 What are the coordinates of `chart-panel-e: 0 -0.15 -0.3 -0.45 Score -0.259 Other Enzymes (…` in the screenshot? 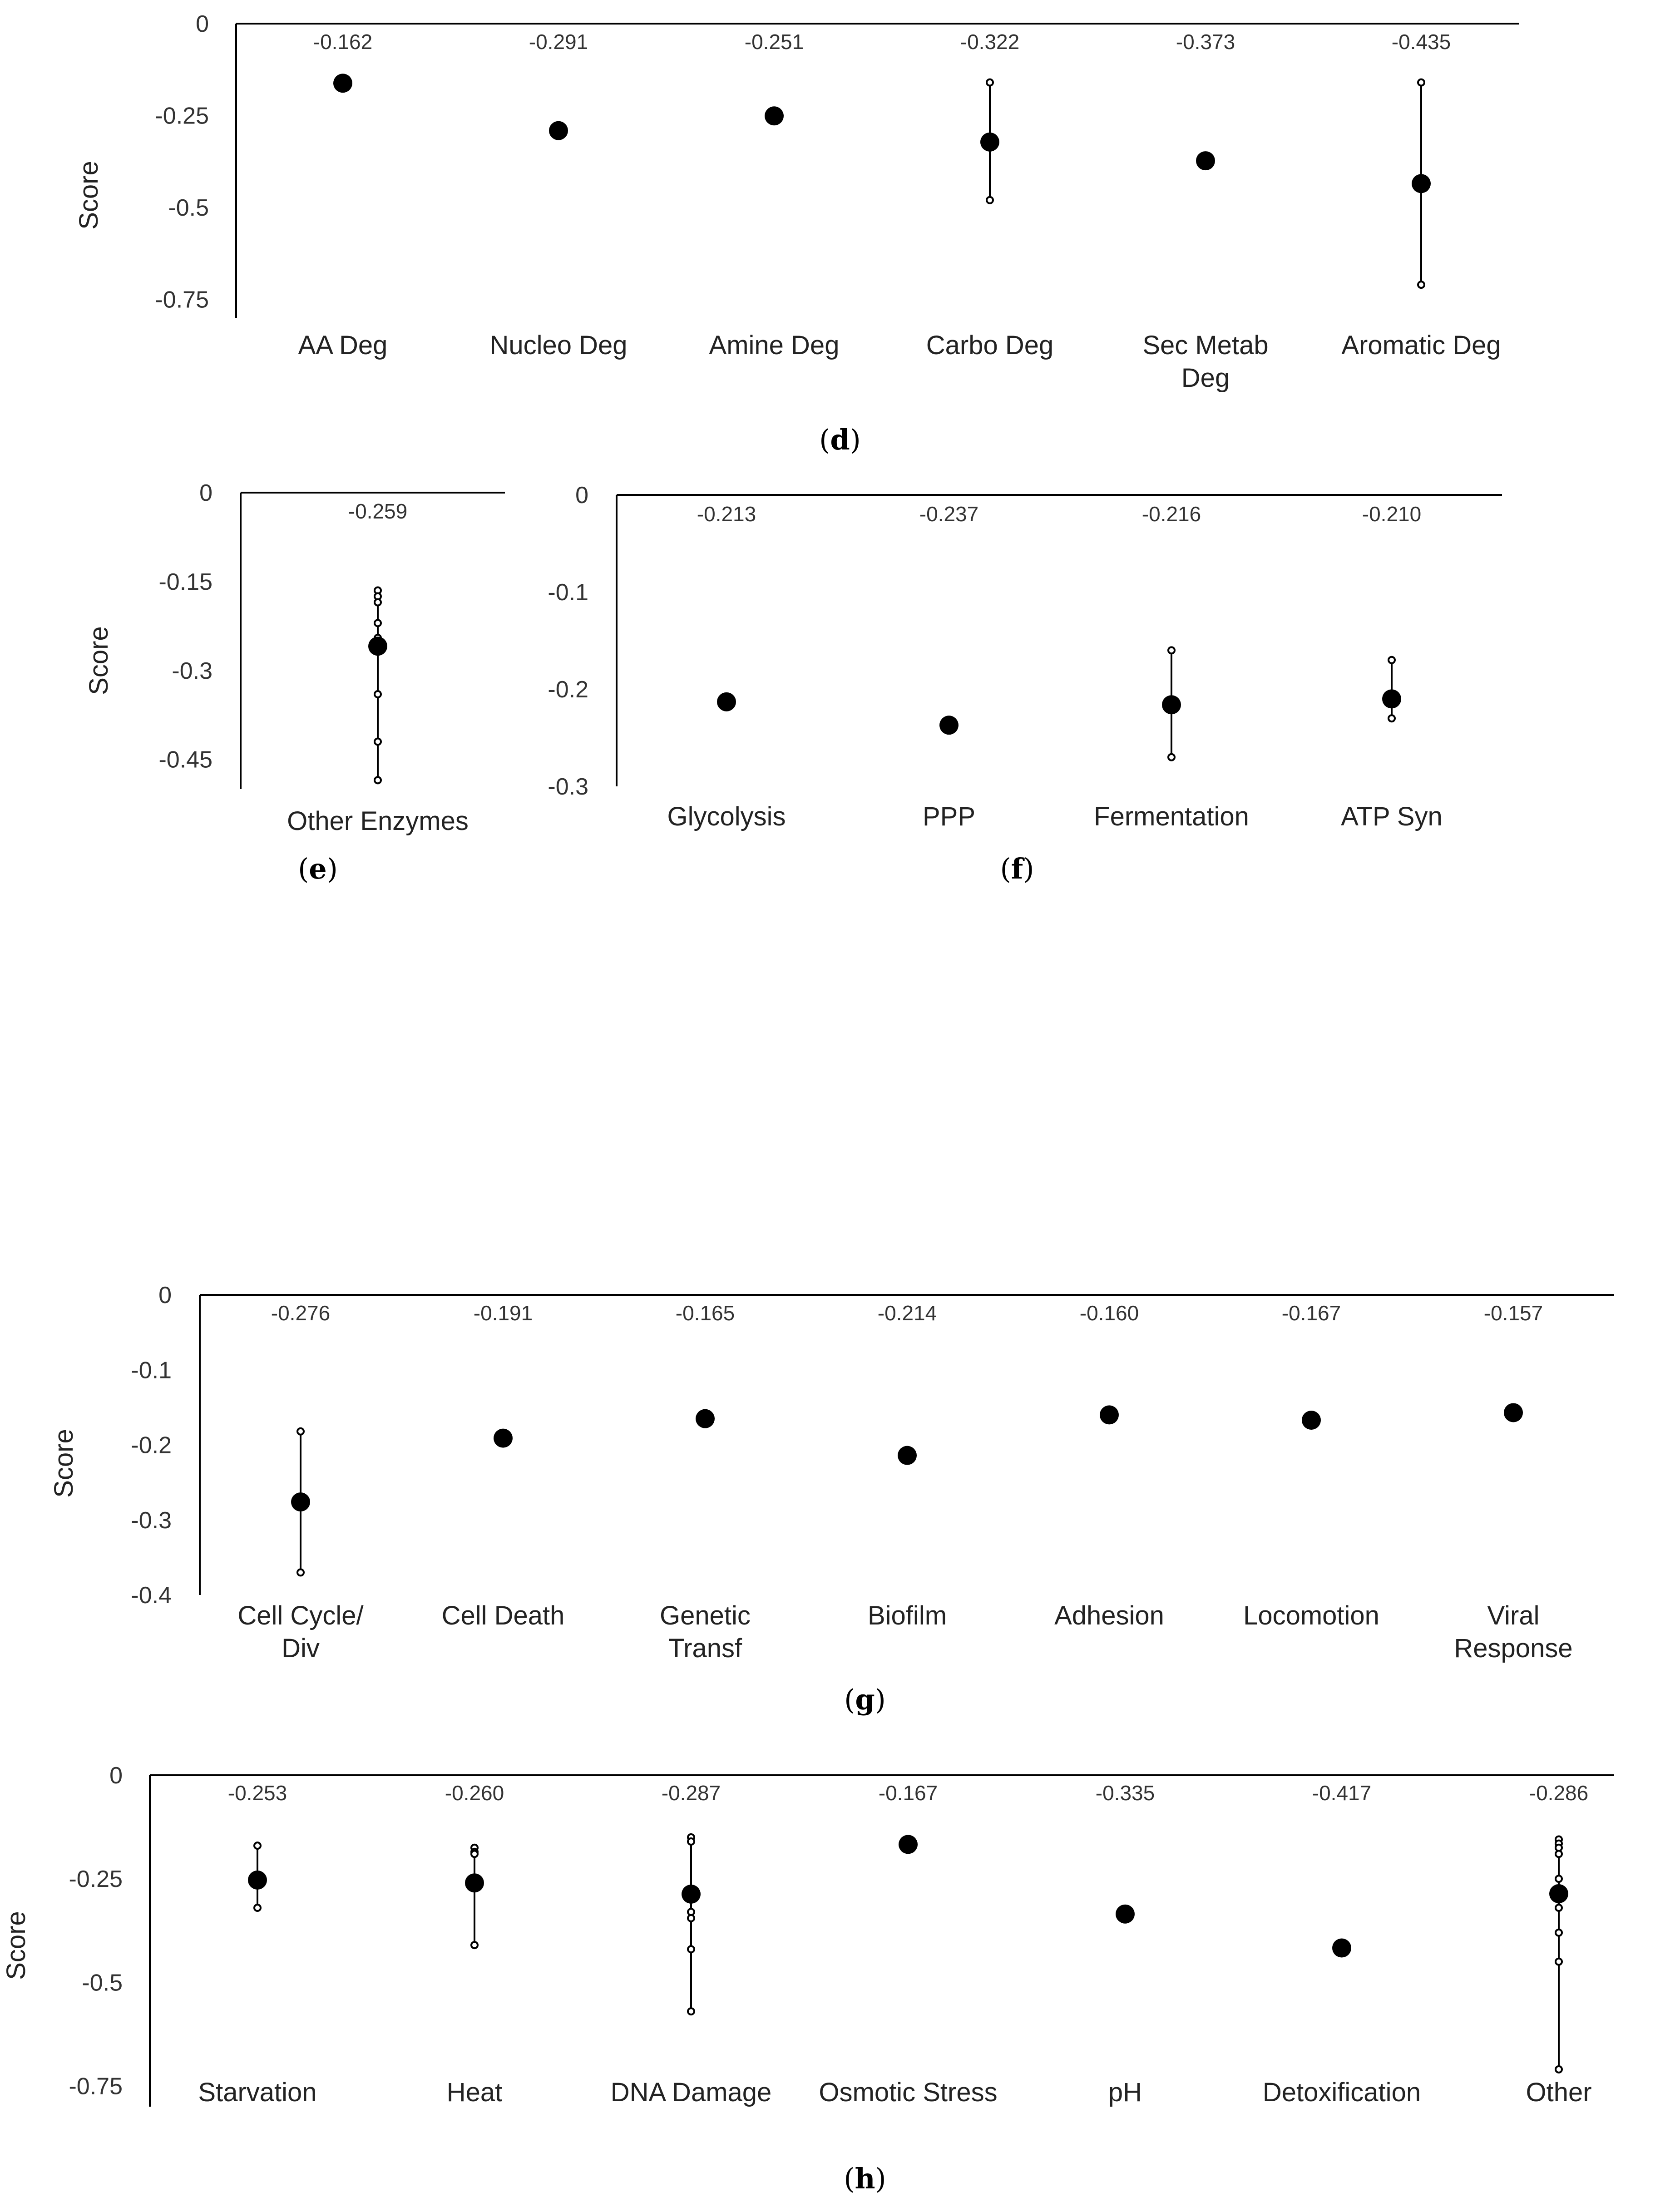 It's located at (294, 682).